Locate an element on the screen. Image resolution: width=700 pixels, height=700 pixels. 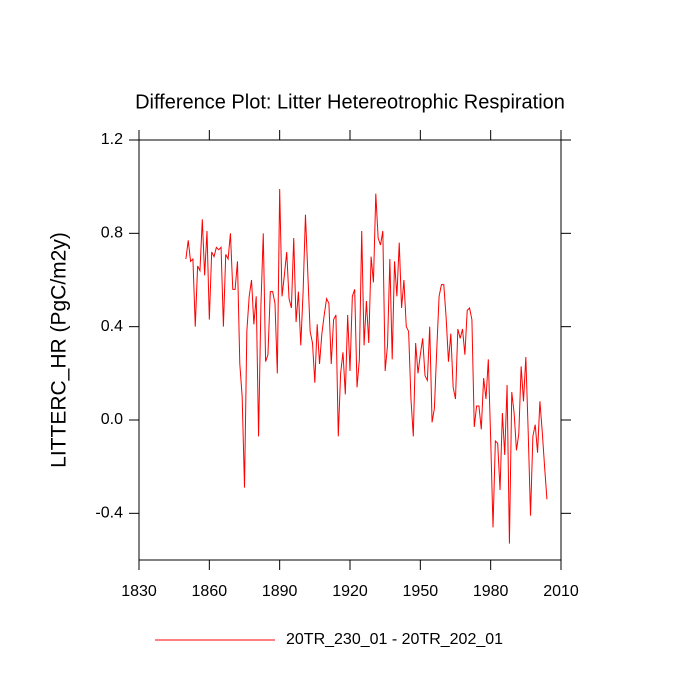
y-tick-label: 0.0 is located at coordinates (112, 419).